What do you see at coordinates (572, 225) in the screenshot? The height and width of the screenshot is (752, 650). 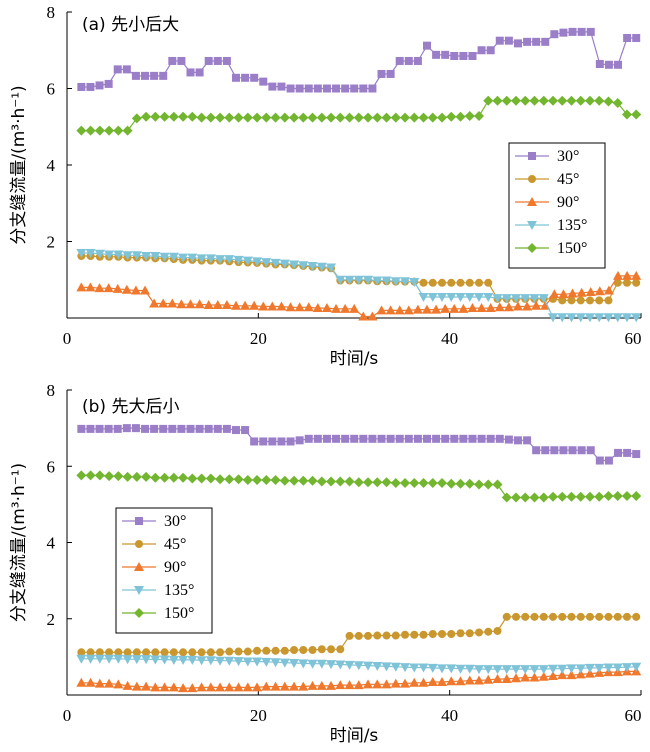 I see `legend-label: 135°` at bounding box center [572, 225].